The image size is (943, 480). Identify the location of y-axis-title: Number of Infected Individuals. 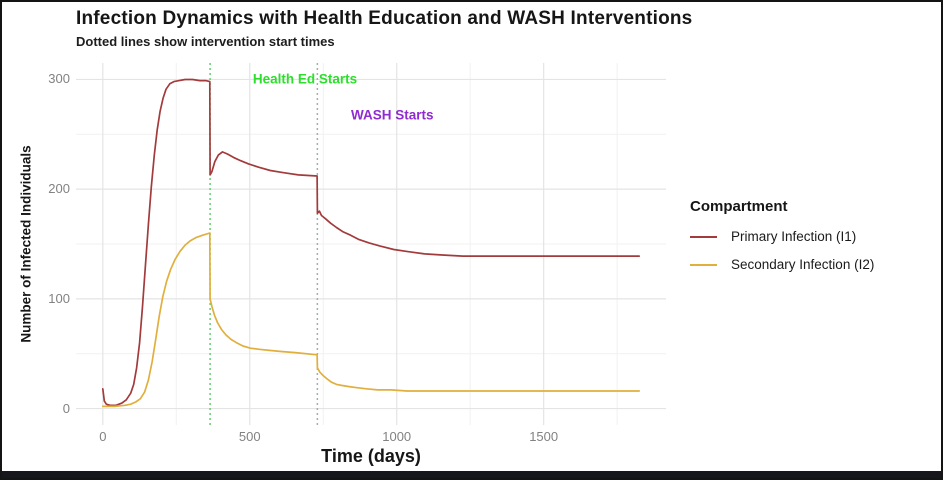
(26, 244).